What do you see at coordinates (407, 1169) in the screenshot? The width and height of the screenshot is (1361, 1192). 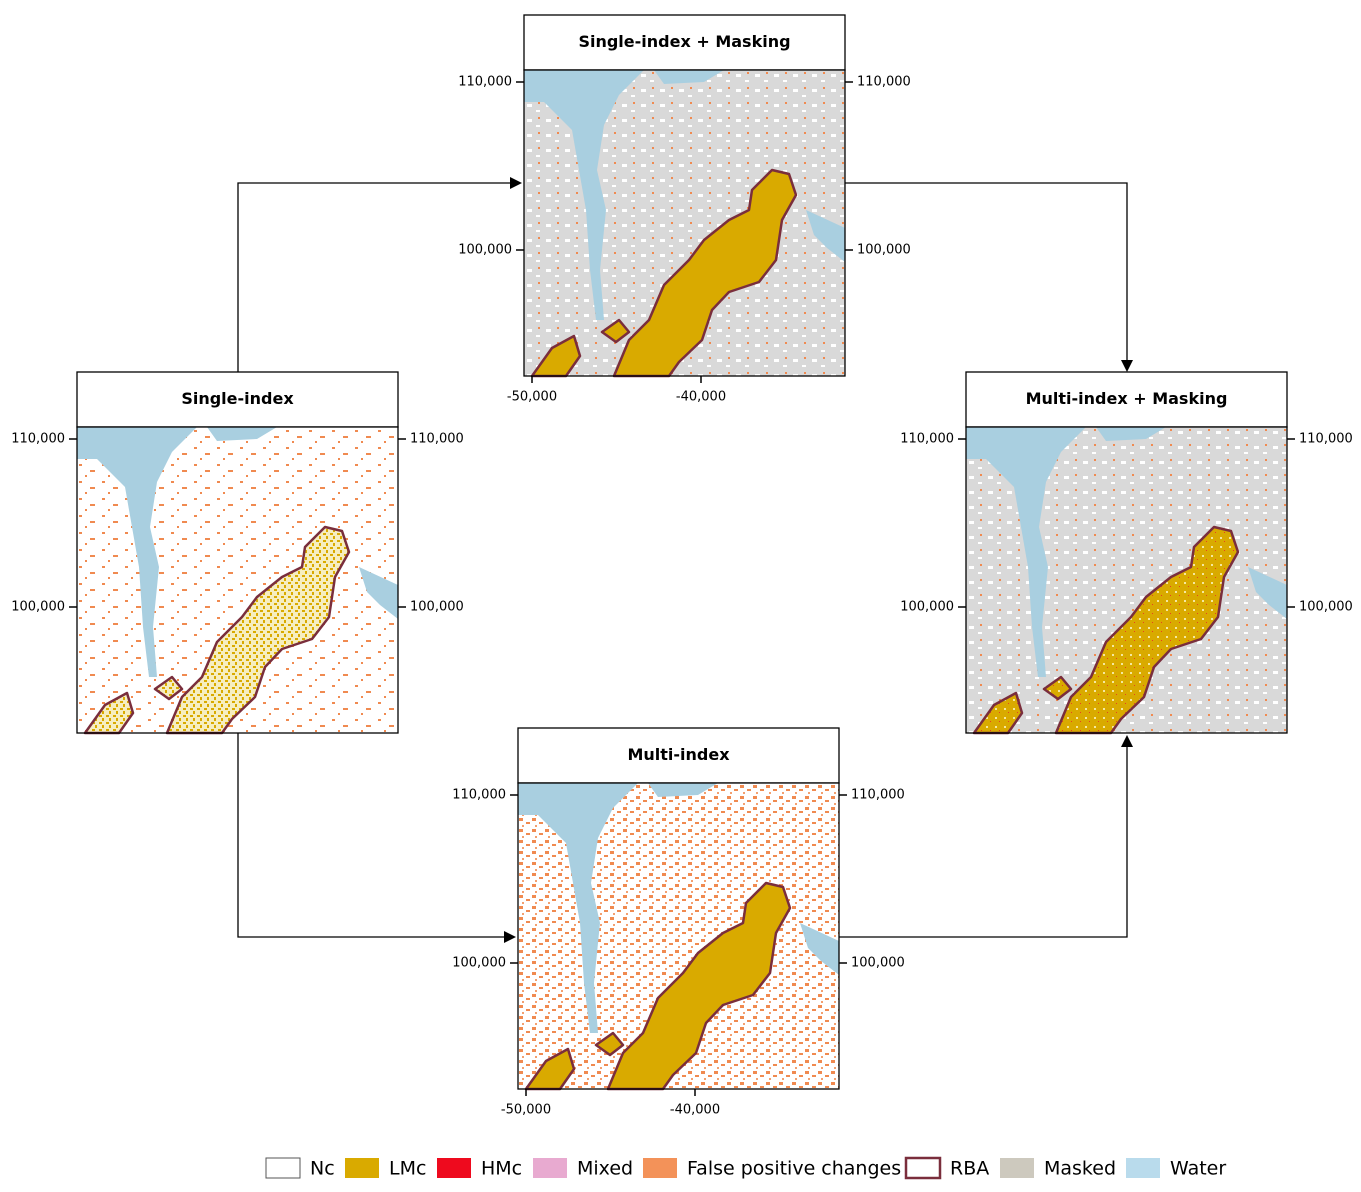 I see `legend-label: LMc` at bounding box center [407, 1169].